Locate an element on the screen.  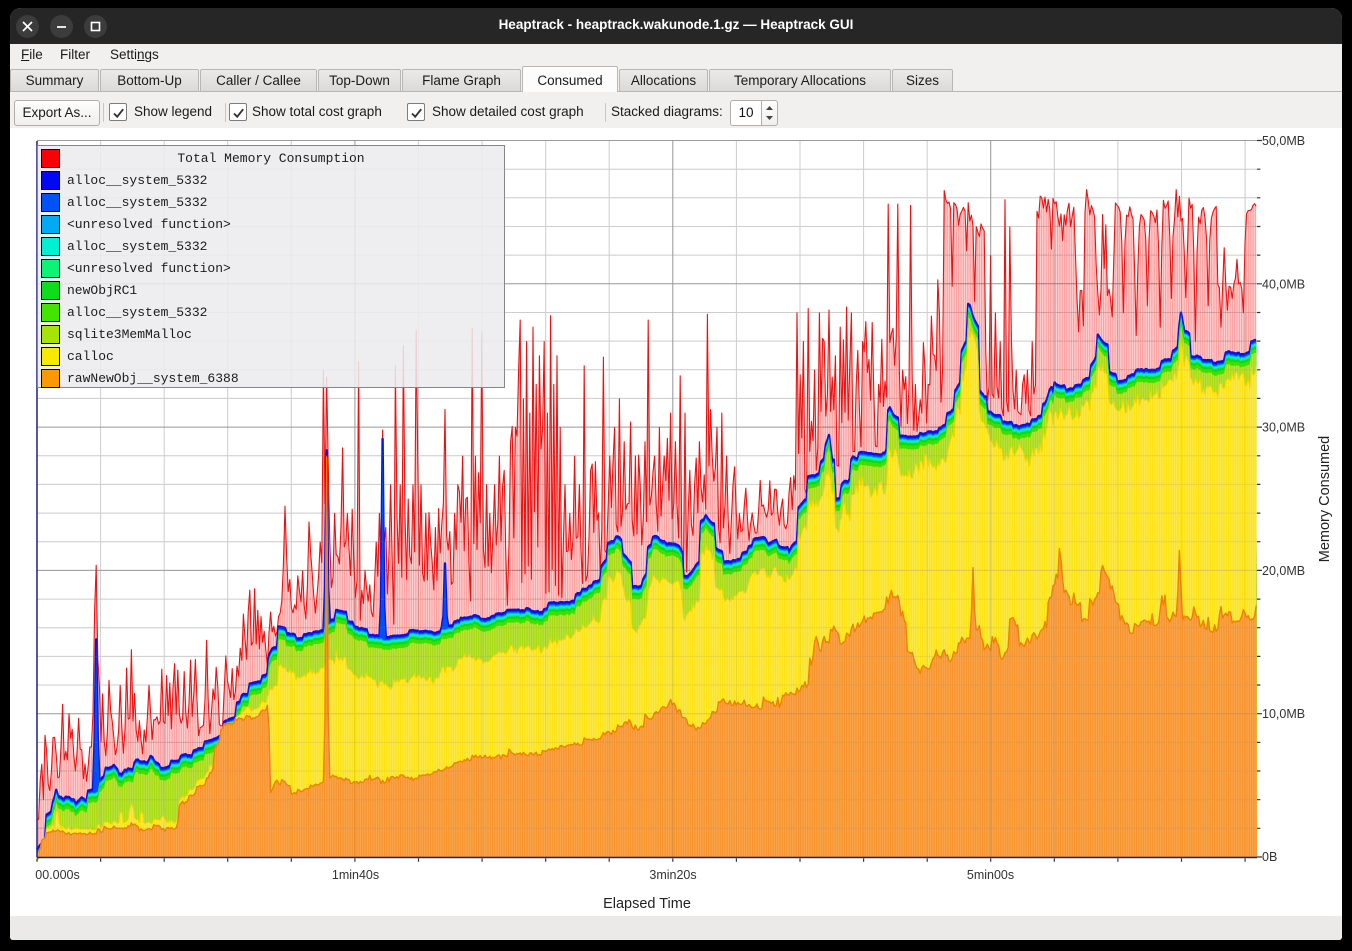
svg-text: 5min00s is located at coordinates (990, 875).